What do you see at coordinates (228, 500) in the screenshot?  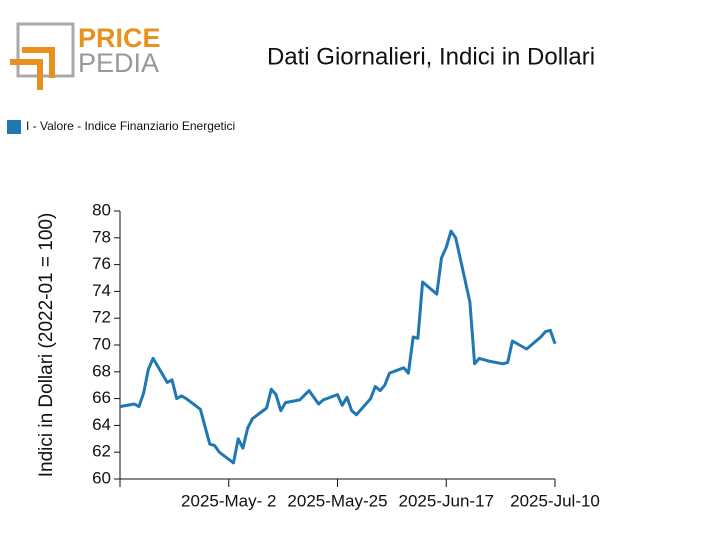 I see `x-tick-label: 2025-May- 2` at bounding box center [228, 500].